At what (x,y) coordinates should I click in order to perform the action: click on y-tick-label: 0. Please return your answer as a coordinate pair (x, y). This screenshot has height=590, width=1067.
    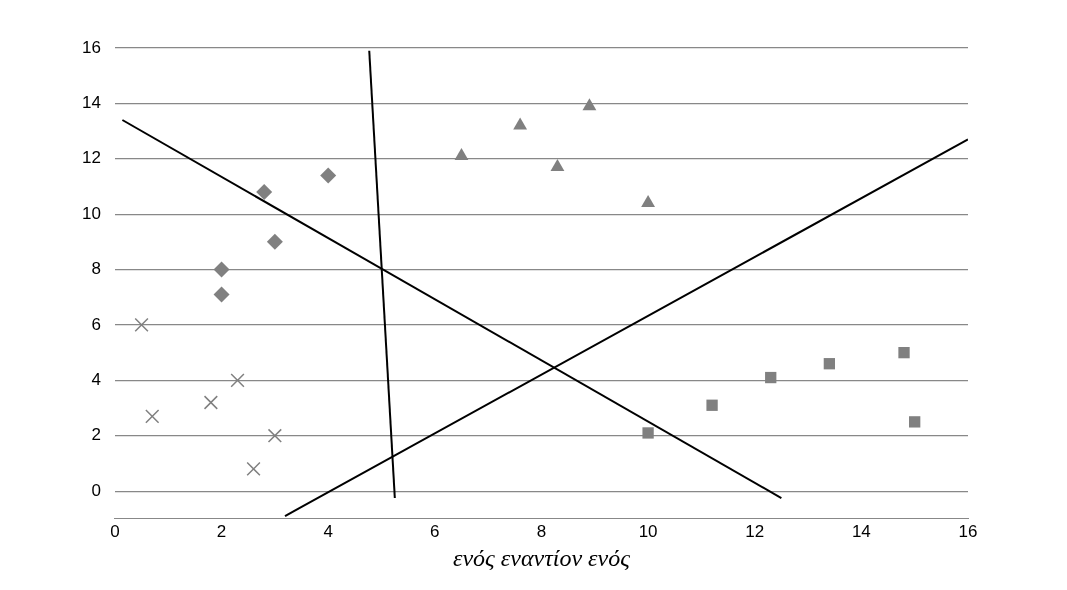
    Looking at the image, I should click on (96, 490).